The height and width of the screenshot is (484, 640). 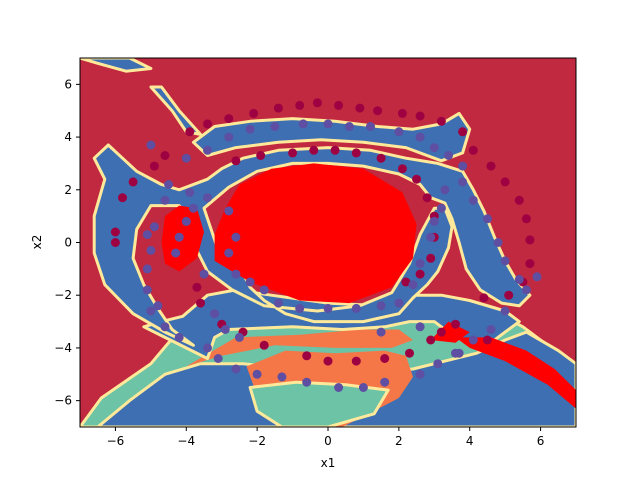 I want to click on x-tick-label: 4, so click(x=470, y=441).